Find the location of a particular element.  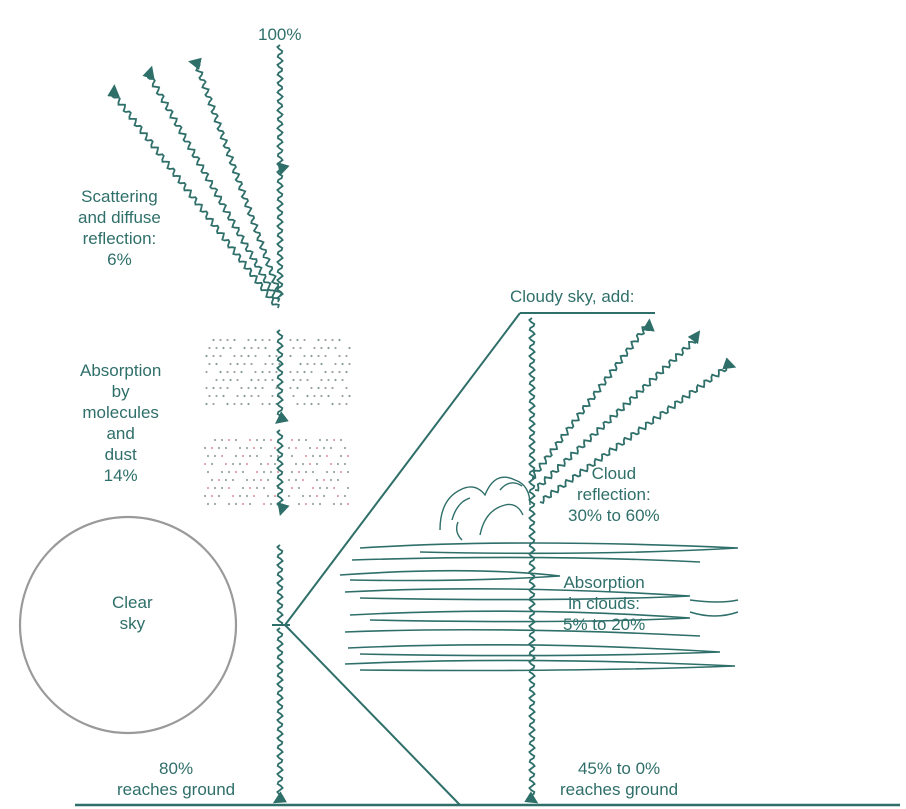

absorption-clouds-label: Absorption in clouds: 5% to 20% is located at coordinates (604, 603).